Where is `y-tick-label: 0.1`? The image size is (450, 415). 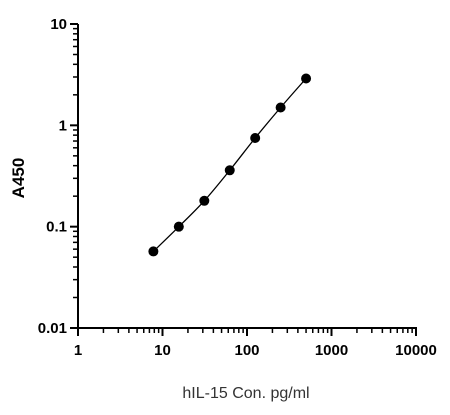
y-tick-label: 0.1 is located at coordinates (56, 227).